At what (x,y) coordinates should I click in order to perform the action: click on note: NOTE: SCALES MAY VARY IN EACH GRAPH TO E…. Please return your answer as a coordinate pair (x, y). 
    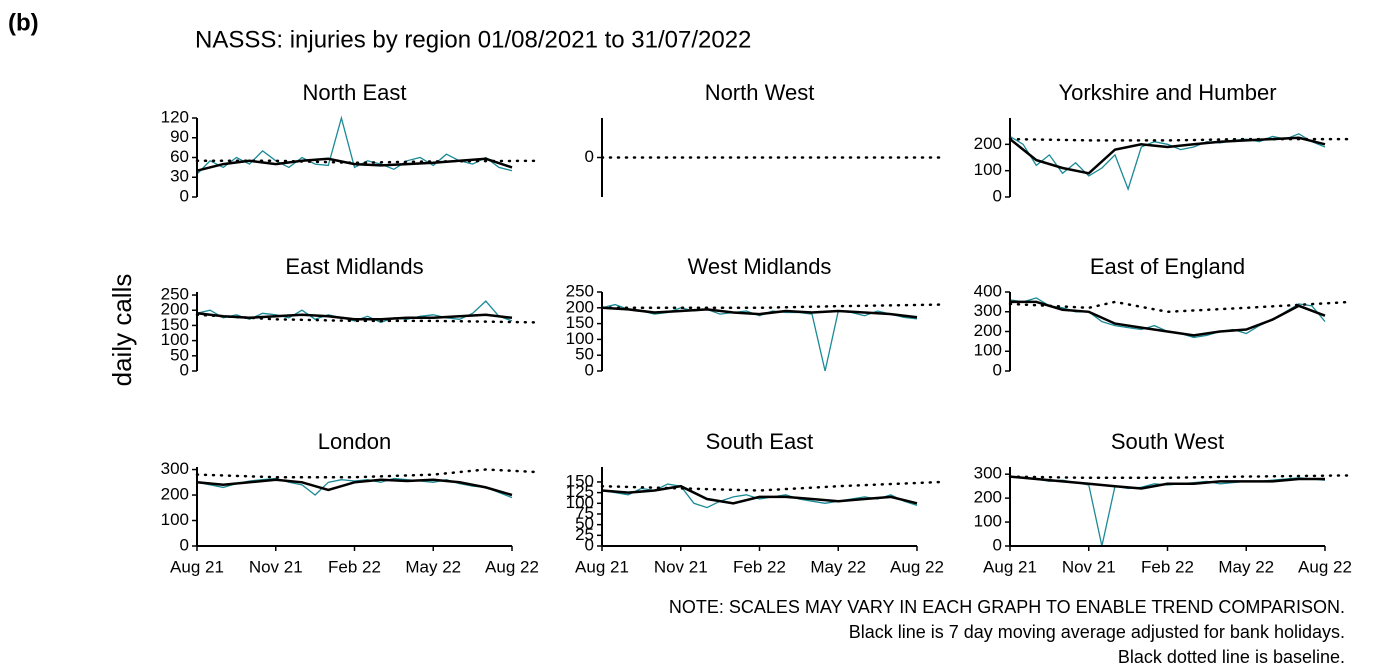
    Looking at the image, I should click on (1007, 607).